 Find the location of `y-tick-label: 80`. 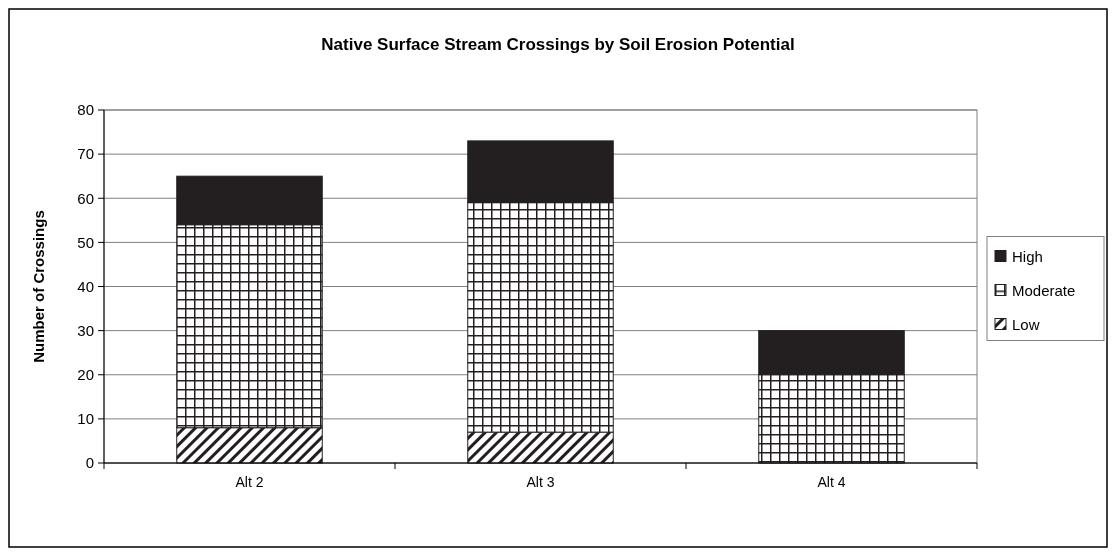

y-tick-label: 80 is located at coordinates (85, 110).